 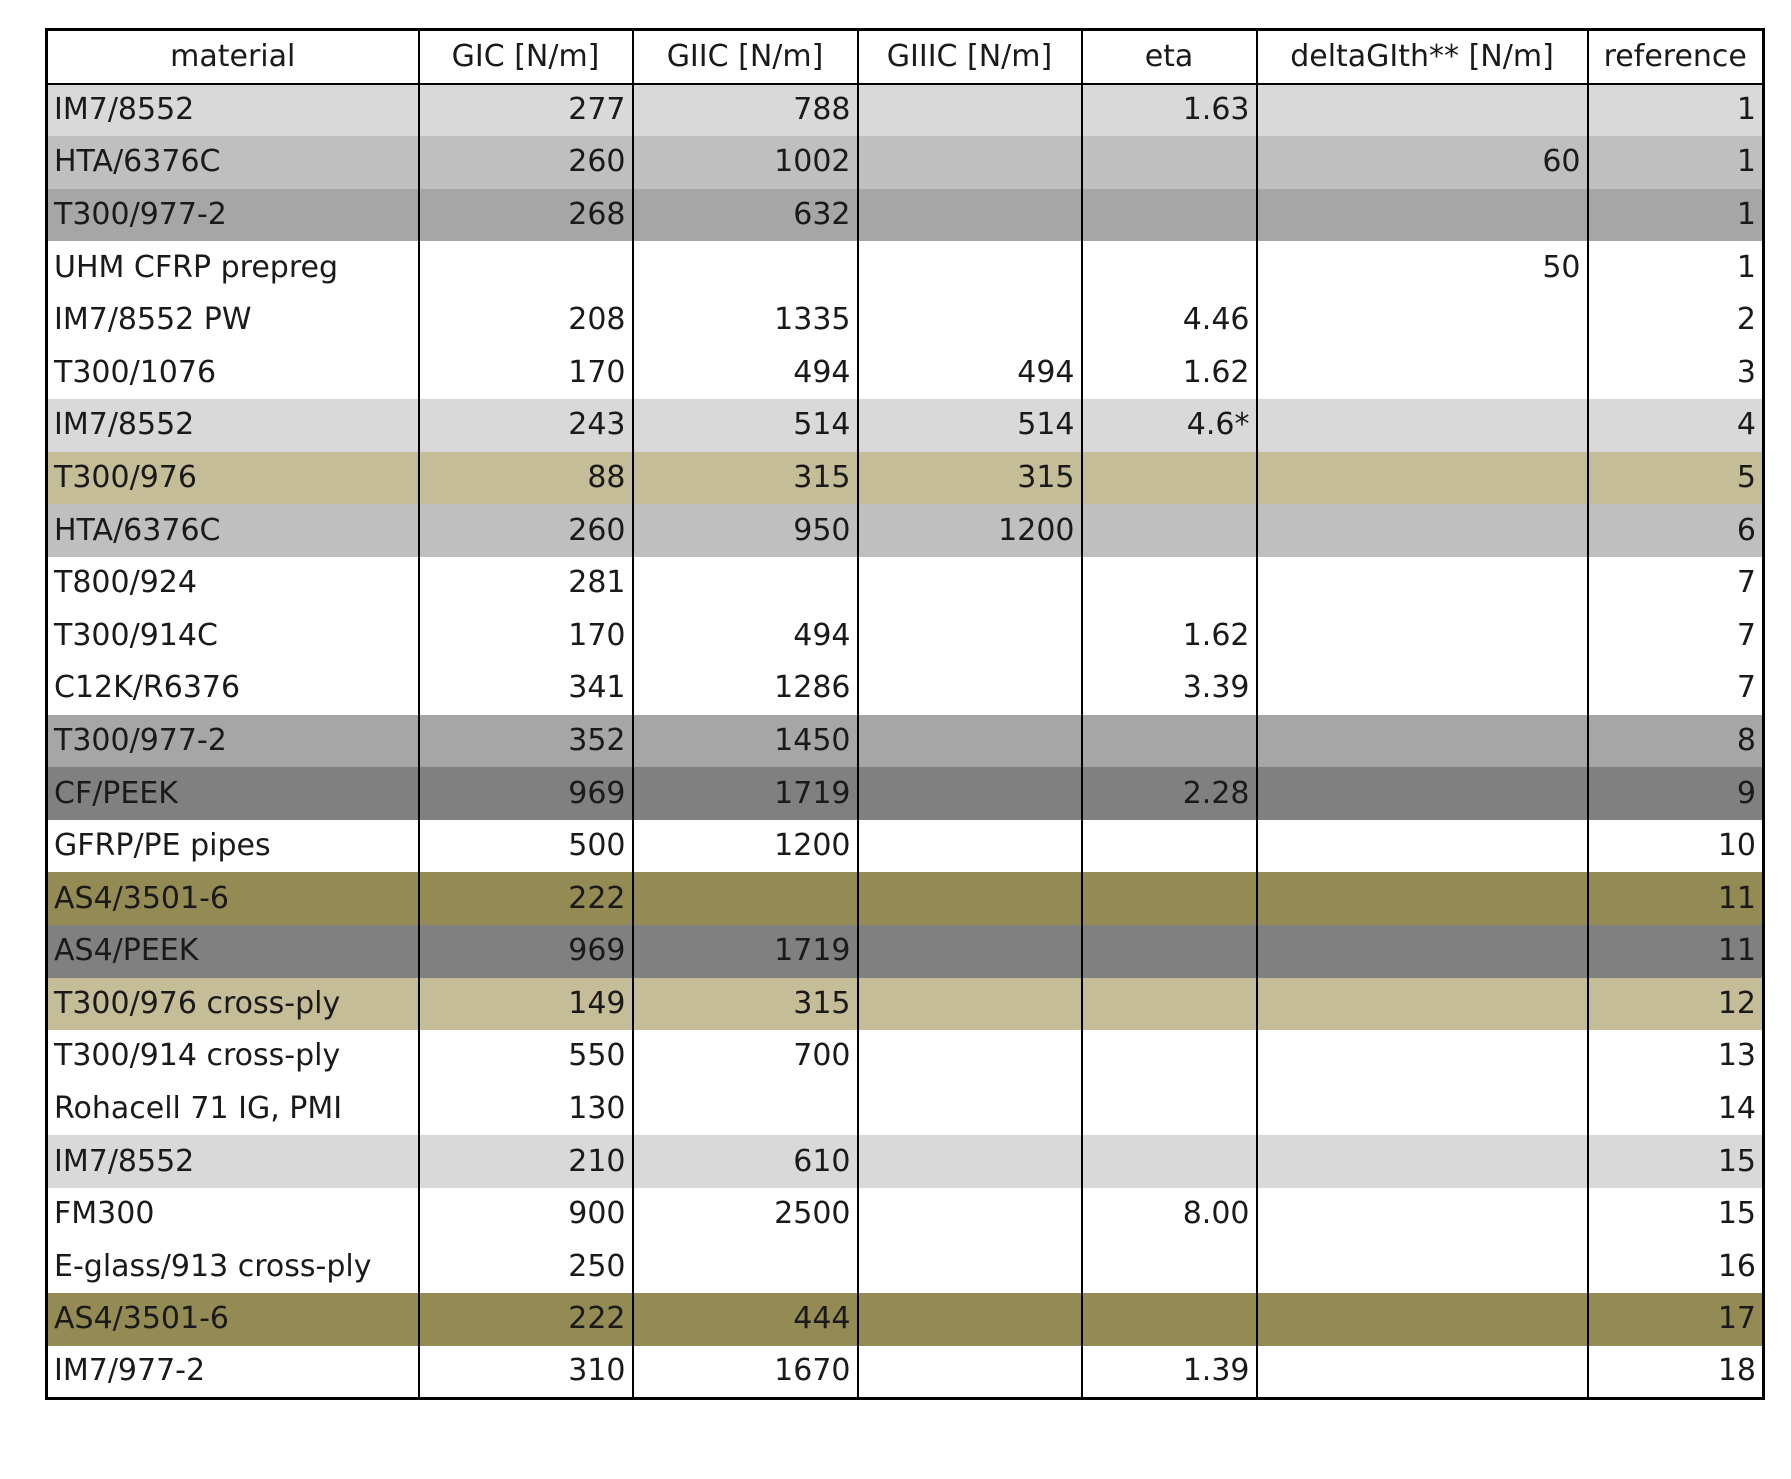 I want to click on cell-material: FM300, so click(x=232, y=1214).